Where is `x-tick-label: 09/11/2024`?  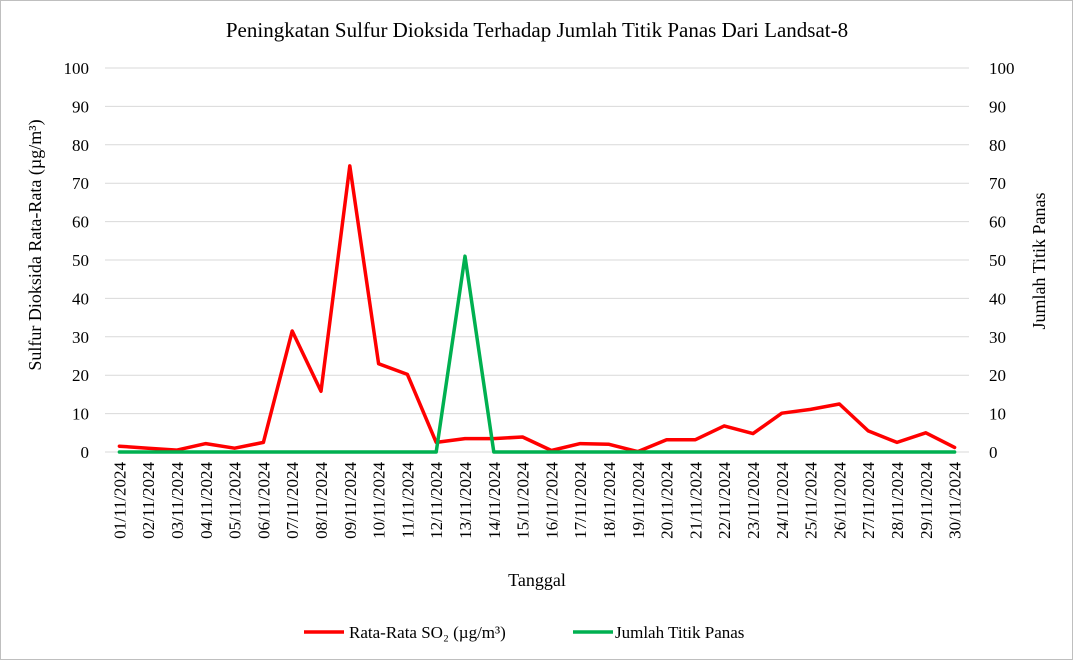 x-tick-label: 09/11/2024 is located at coordinates (350, 500).